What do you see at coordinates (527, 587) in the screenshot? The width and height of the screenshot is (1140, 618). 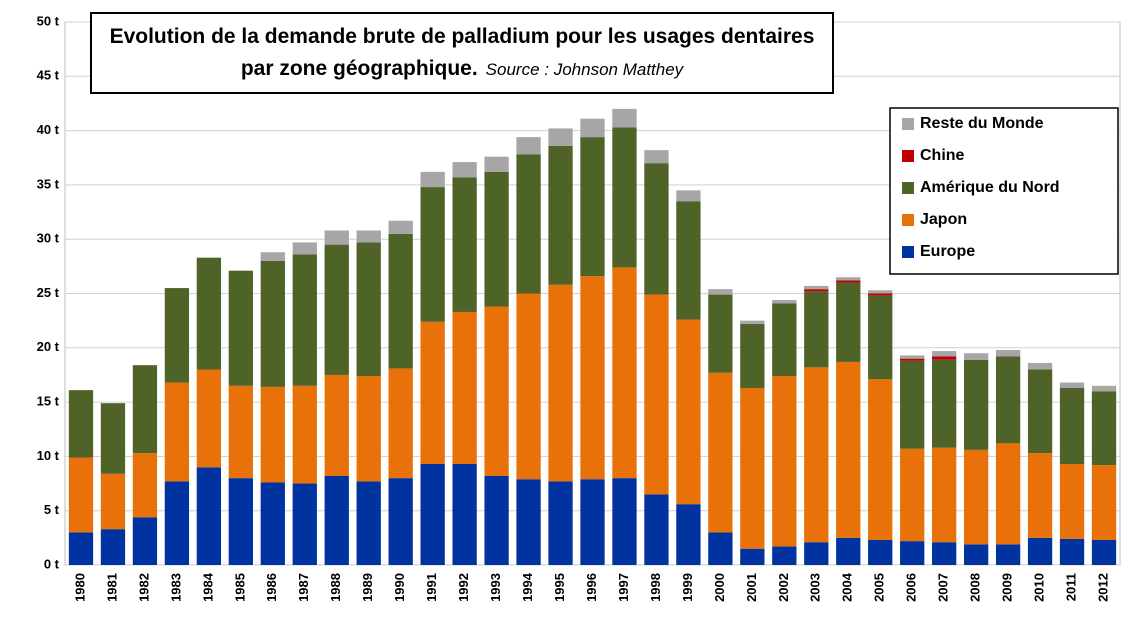 I see `x-tick-label: 1994` at bounding box center [527, 587].